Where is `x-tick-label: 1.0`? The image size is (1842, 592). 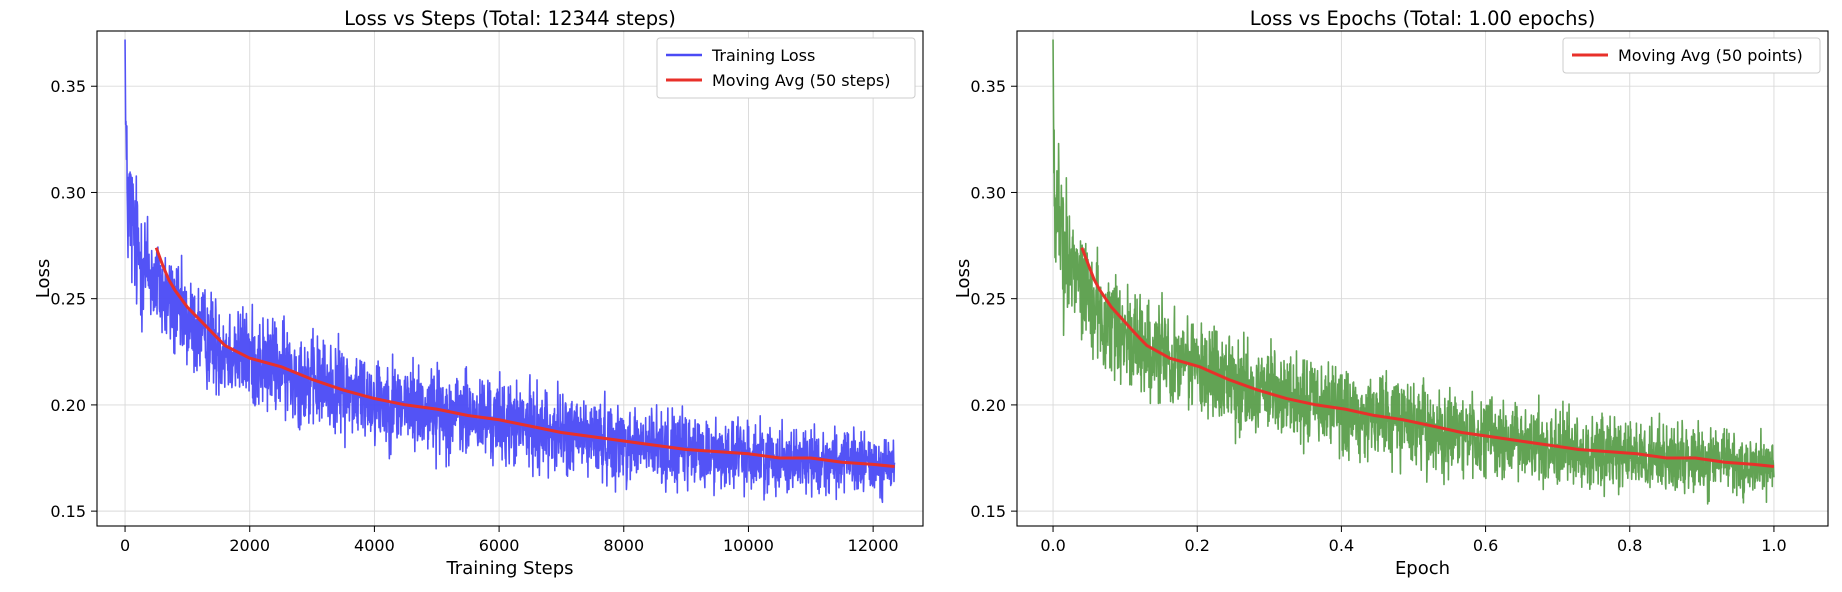 x-tick-label: 1.0 is located at coordinates (1773, 545).